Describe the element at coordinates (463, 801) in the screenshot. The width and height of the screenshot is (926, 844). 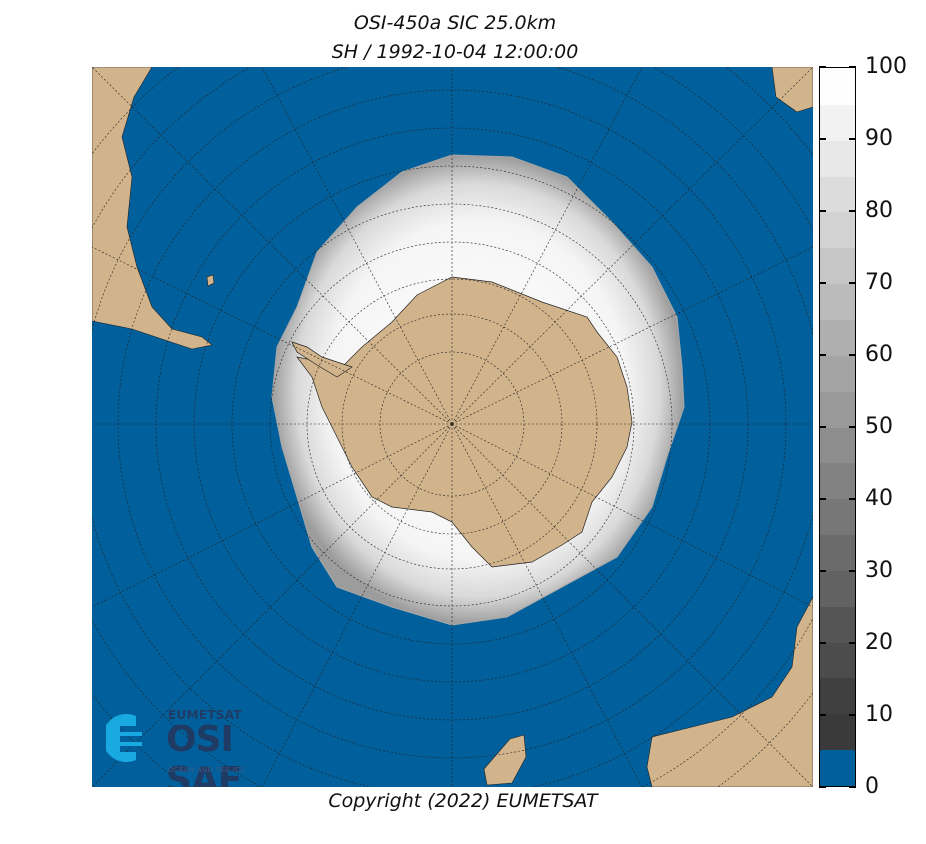
I see `copyright: Copyright (2022) EUMETSAT` at that location.